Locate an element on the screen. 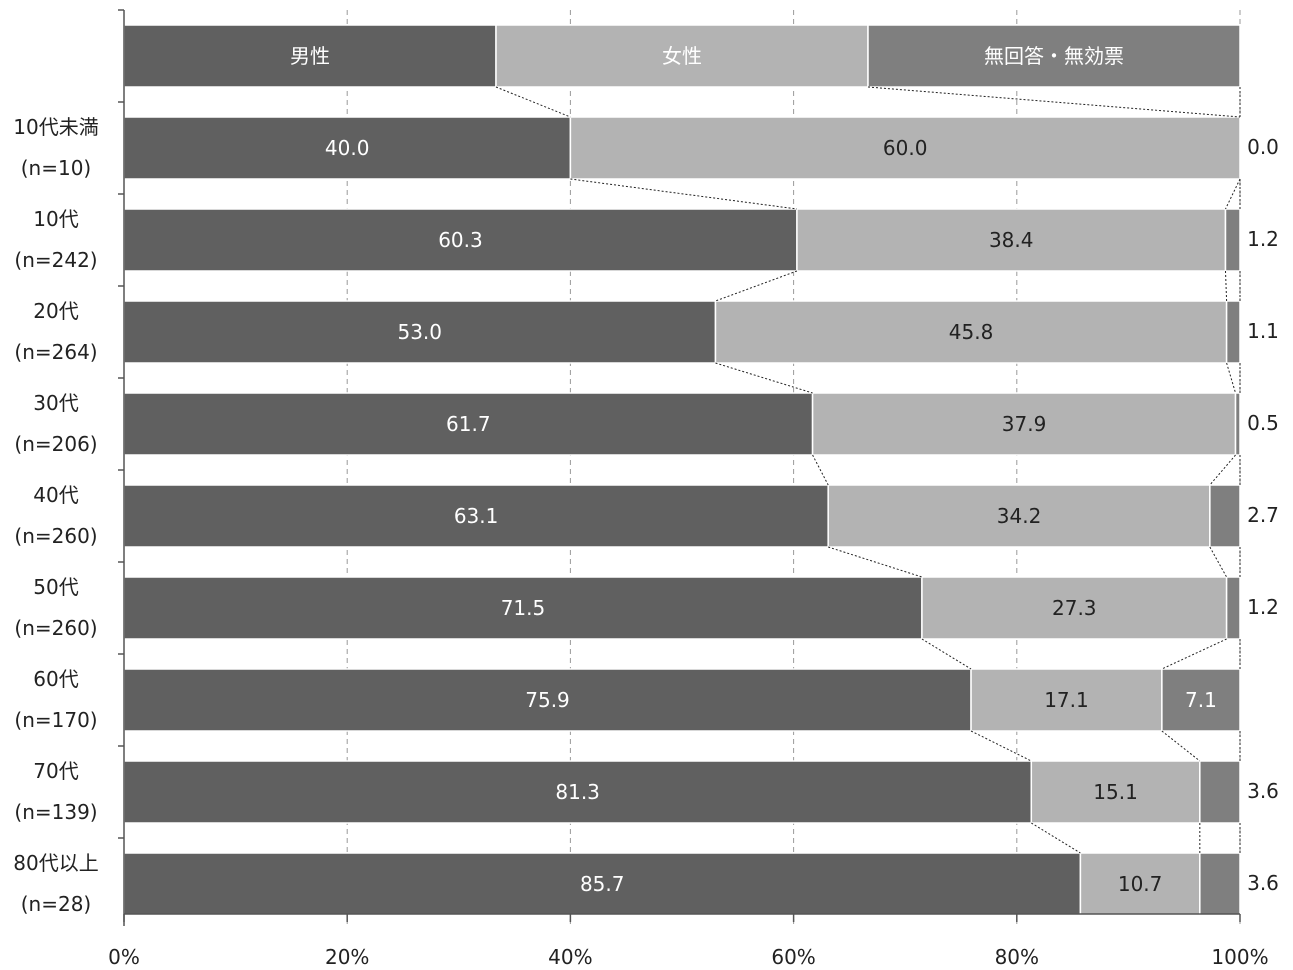 This screenshot has width=1293, height=970. legend-entry: 無回答・無効票 is located at coordinates (1054, 56).